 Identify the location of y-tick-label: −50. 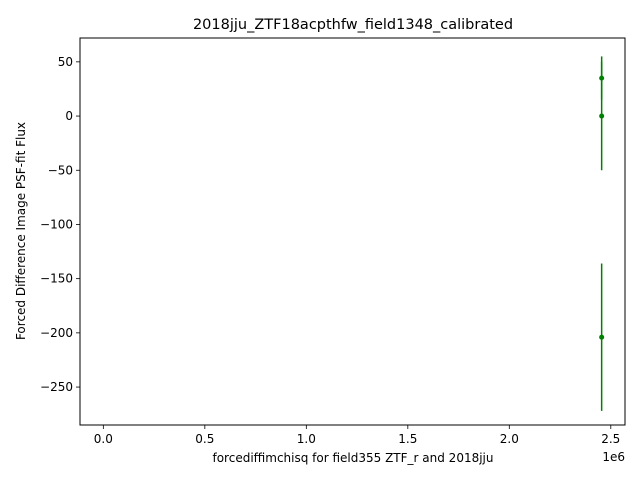
(60, 170).